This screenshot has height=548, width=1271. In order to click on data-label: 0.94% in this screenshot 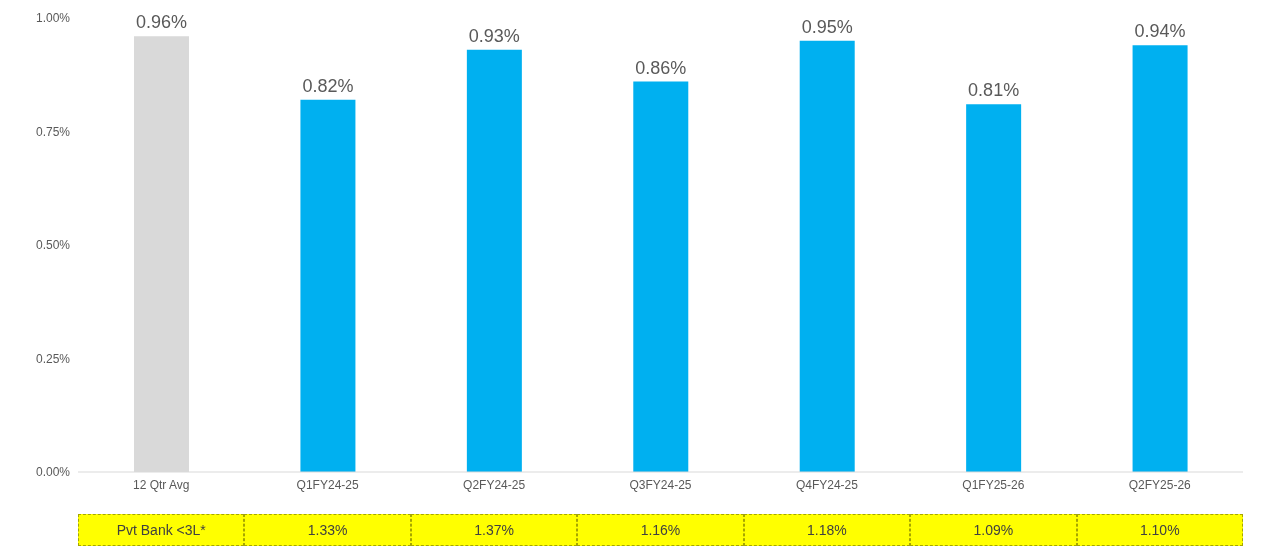, I will do `click(1160, 31)`.